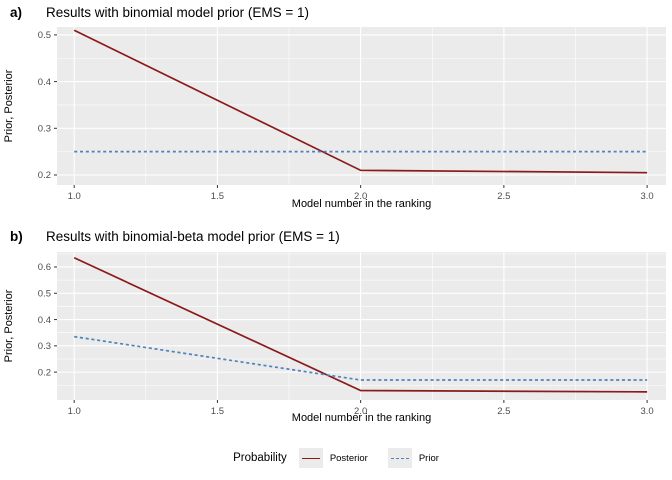  Describe the element at coordinates (16, 236) in the screenshot. I see `panel-b-tag: b)` at that location.